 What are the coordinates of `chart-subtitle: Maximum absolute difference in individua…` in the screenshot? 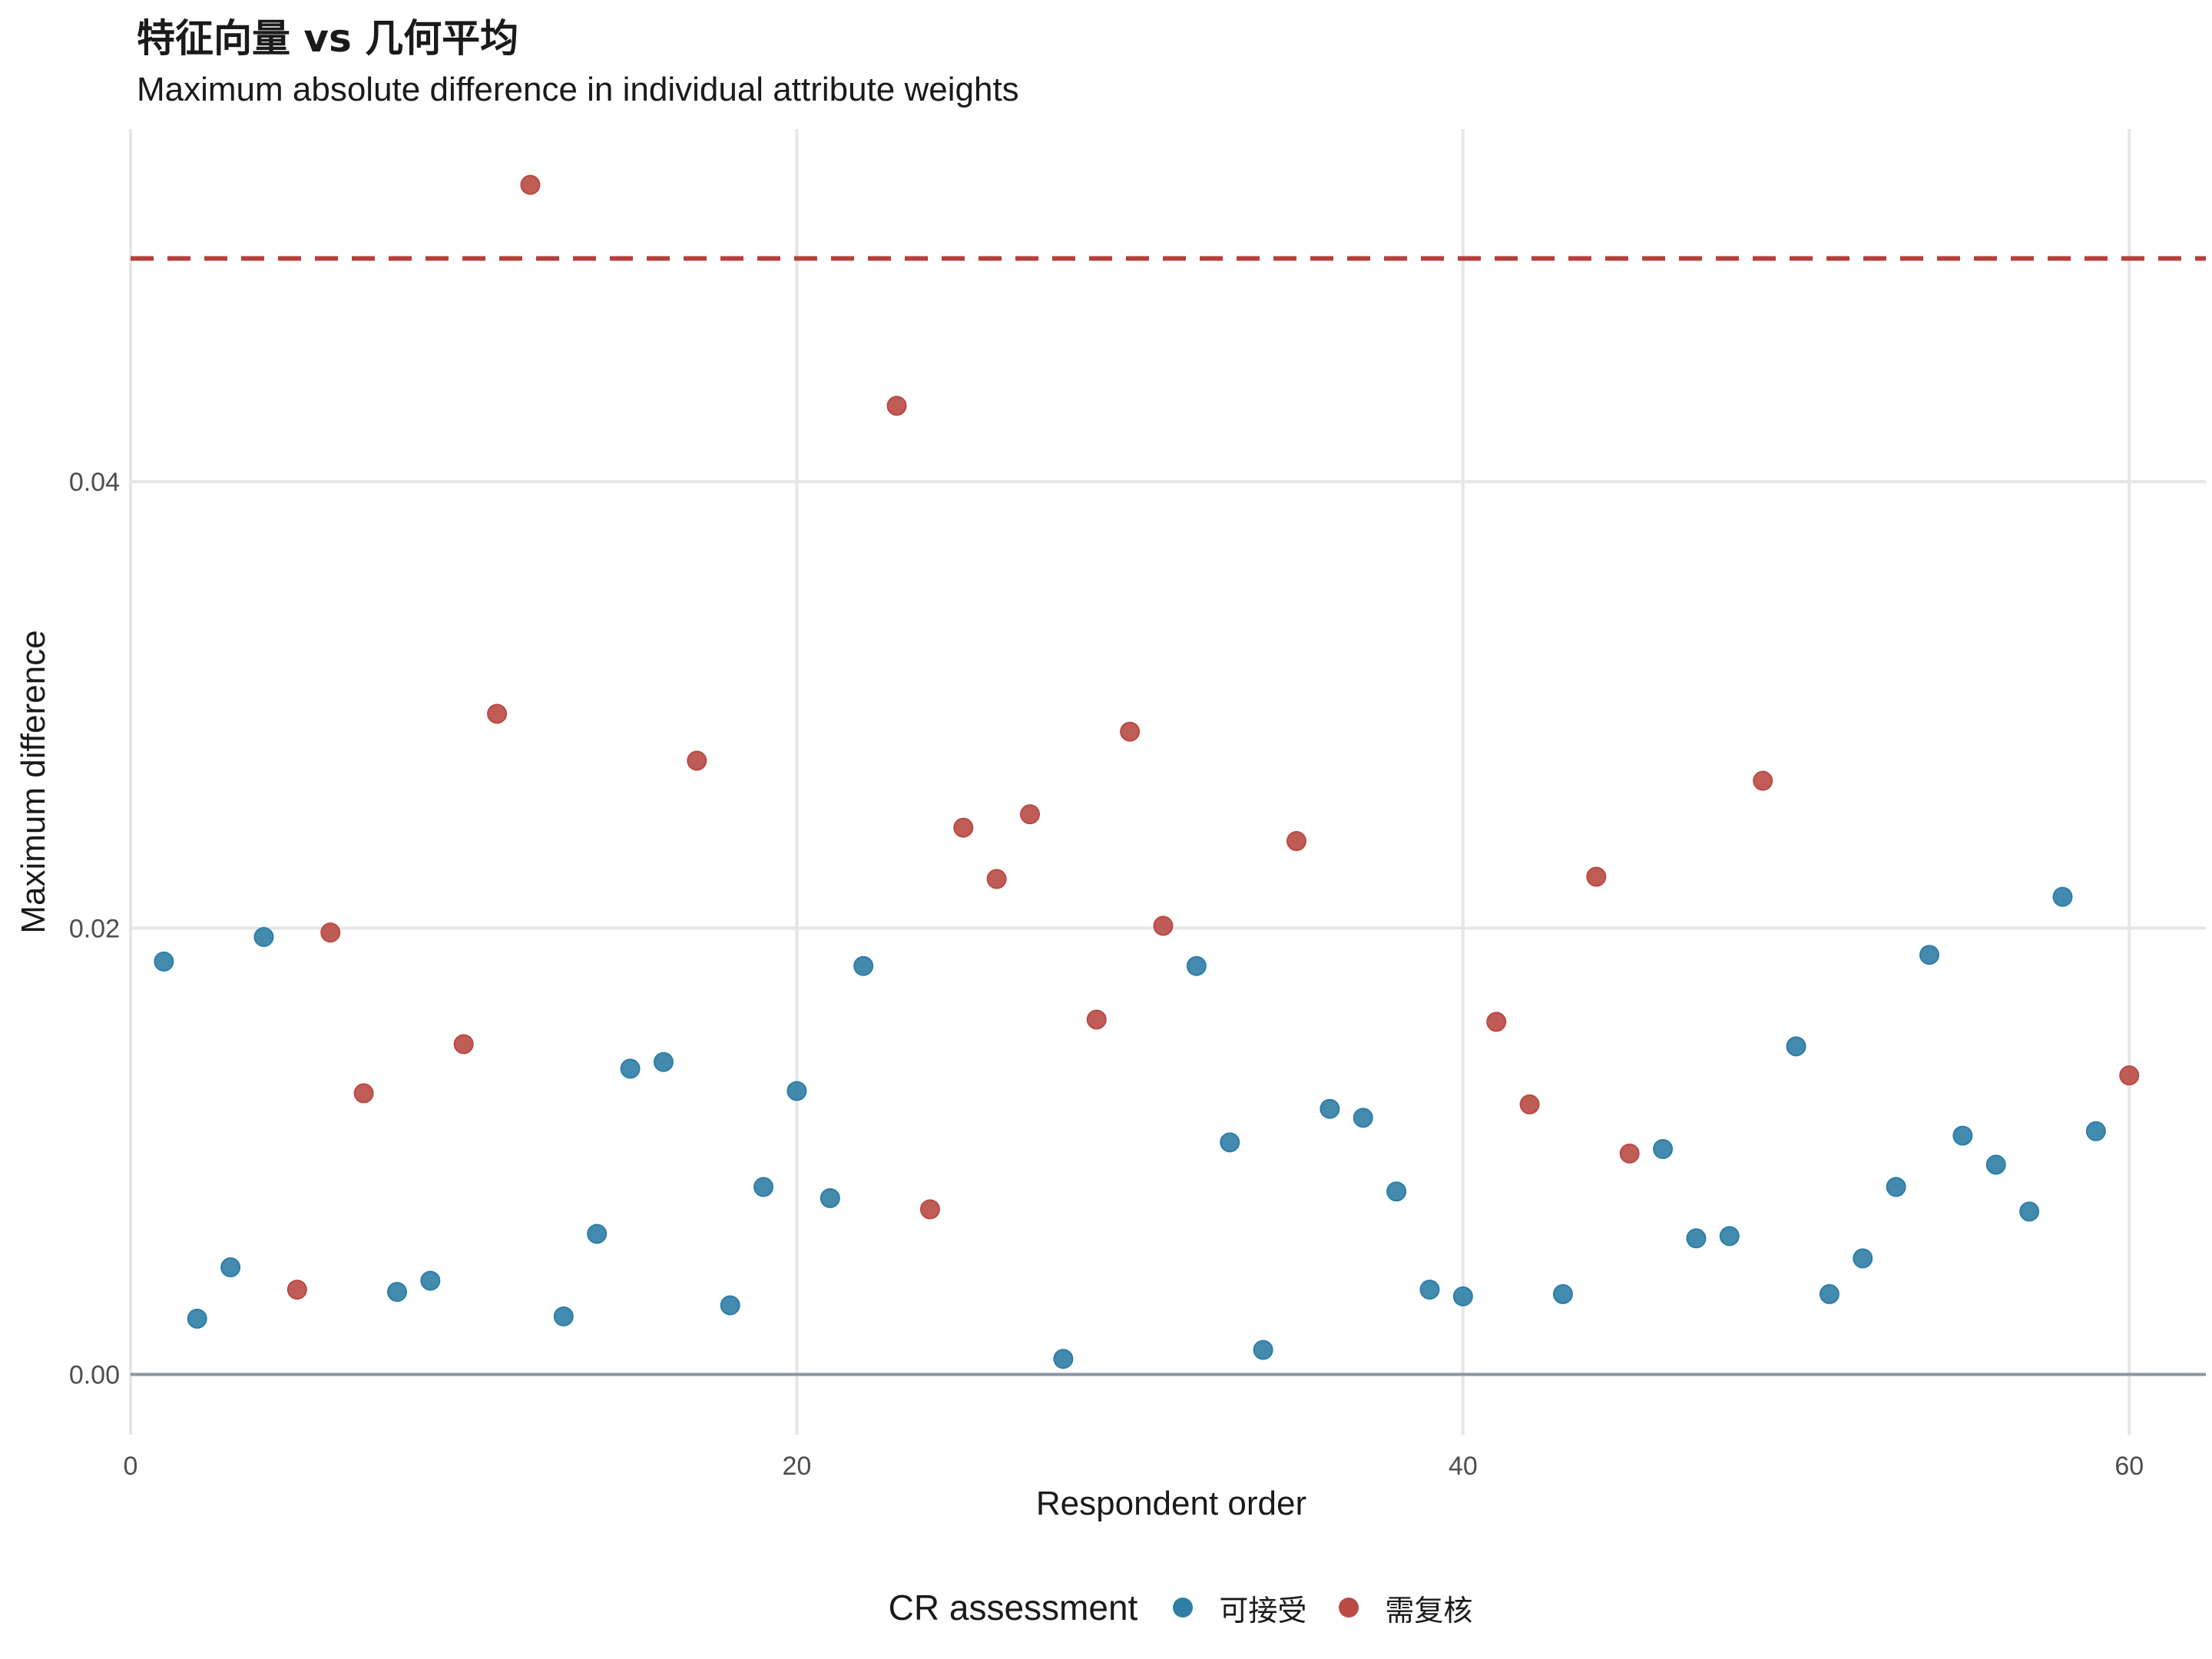 It's located at (578, 90).